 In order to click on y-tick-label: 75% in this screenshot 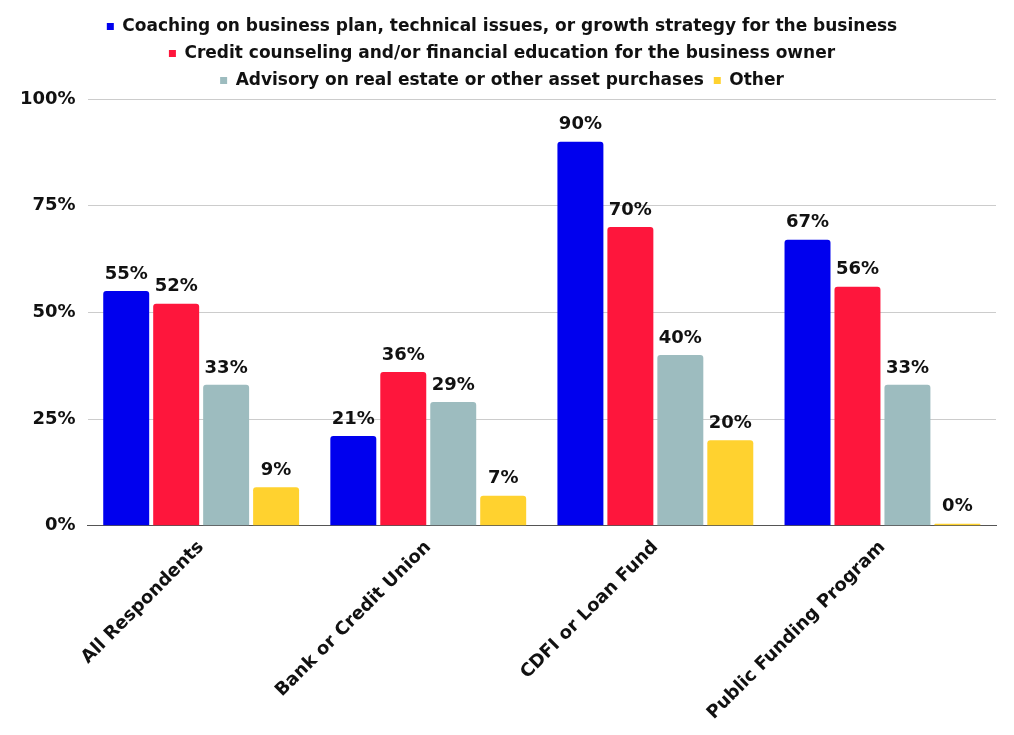, I will do `click(54, 204)`.